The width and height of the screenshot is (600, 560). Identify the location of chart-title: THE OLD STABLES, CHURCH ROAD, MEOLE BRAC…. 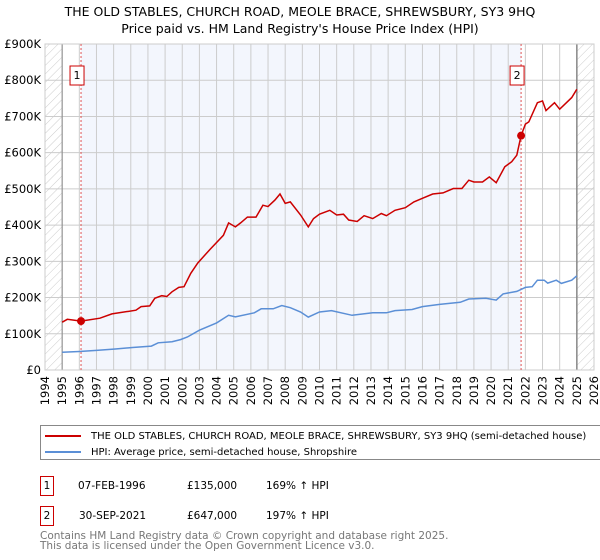
(300, 20).